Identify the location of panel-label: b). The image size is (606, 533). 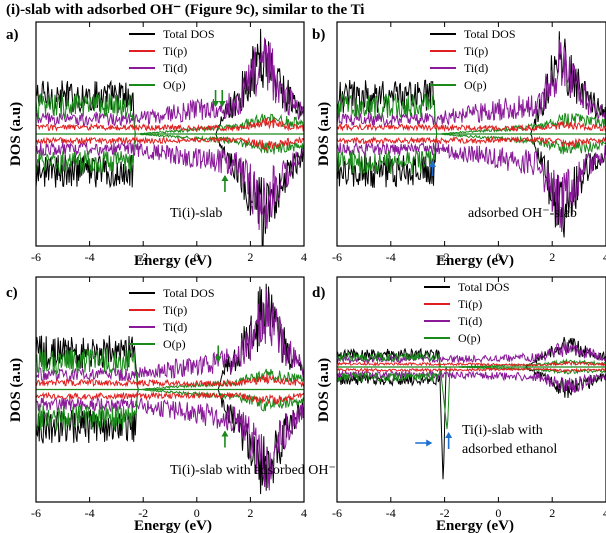
(318, 35).